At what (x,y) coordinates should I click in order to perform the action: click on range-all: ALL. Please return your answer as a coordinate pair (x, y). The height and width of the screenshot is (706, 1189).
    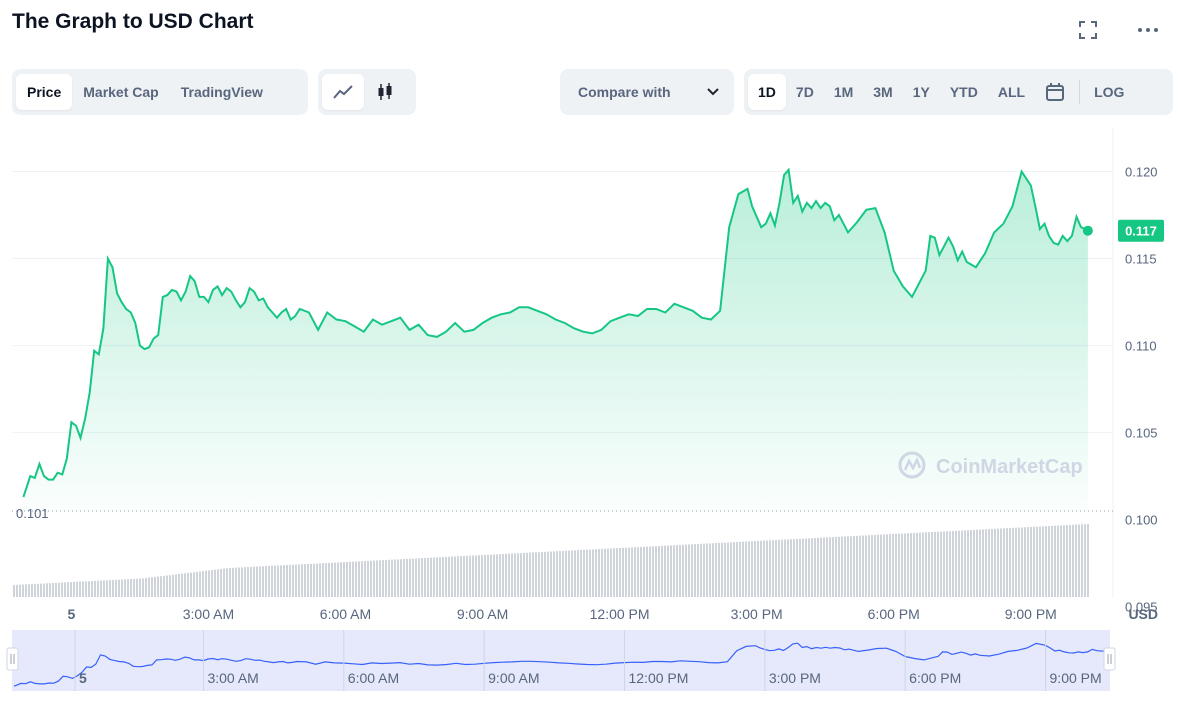
    Looking at the image, I should click on (1011, 92).